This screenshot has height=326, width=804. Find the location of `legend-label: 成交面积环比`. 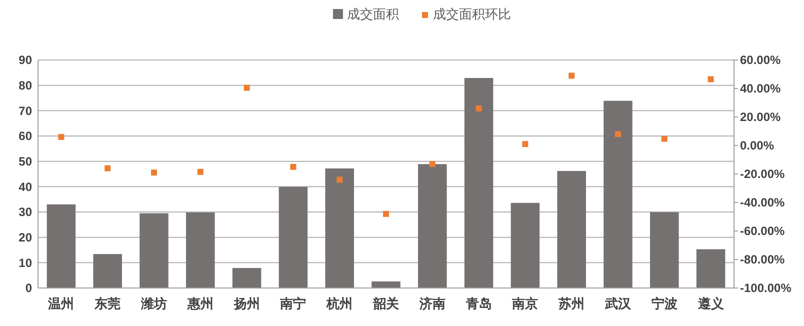

legend-label: 成交面积环比 is located at coordinates (472, 14).